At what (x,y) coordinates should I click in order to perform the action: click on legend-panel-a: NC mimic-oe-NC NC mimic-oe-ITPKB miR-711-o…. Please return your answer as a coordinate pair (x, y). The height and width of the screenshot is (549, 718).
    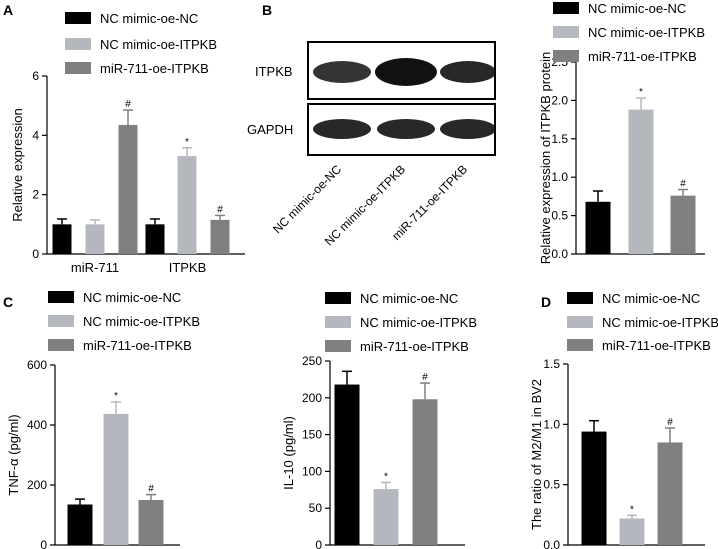
    Looking at the image, I should click on (141, 43).